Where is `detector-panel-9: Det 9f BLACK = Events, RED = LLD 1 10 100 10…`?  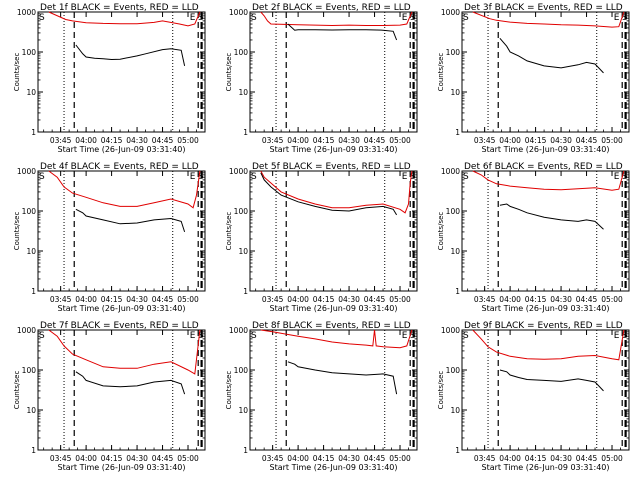
detector-panel-9: Det 9f BLACK = Events, RED = LLD 1 10 100 10… is located at coordinates (533, 396).